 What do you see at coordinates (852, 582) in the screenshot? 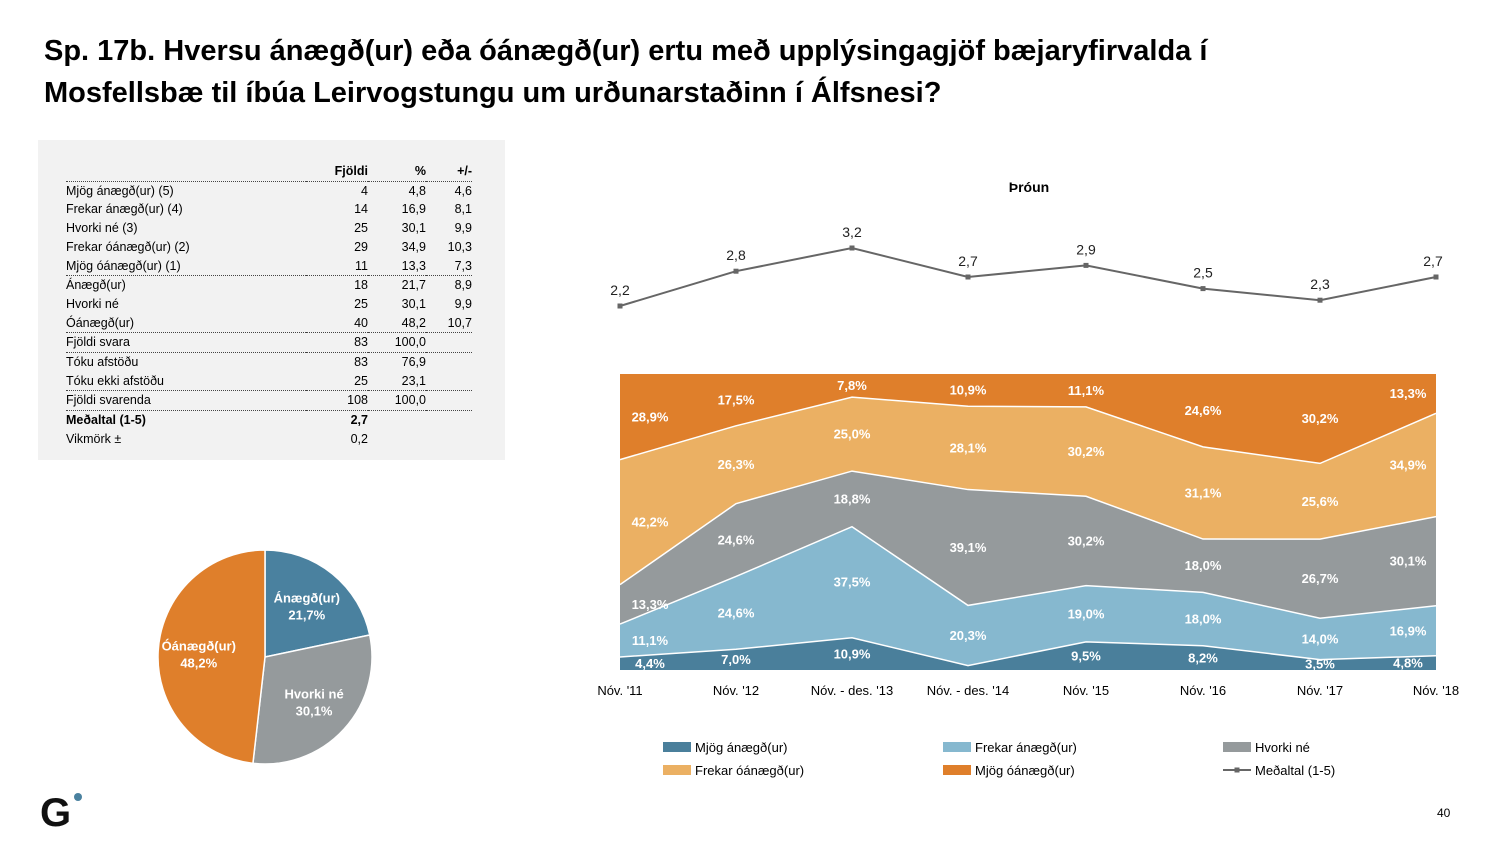
I see `area-label: 37,5%` at bounding box center [852, 582].